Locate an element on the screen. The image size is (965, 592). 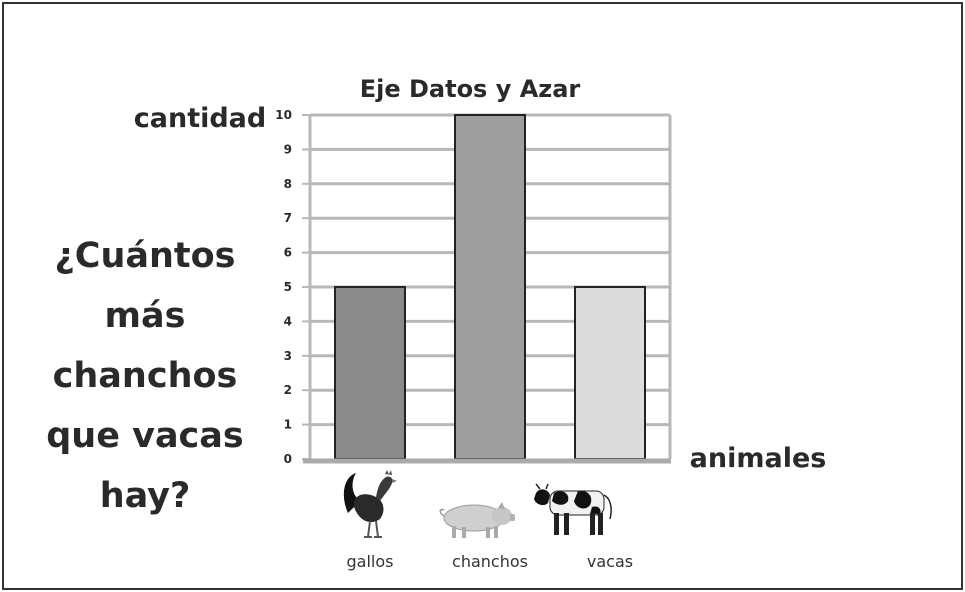
y-tick-label: 9 is located at coordinates (288, 149).